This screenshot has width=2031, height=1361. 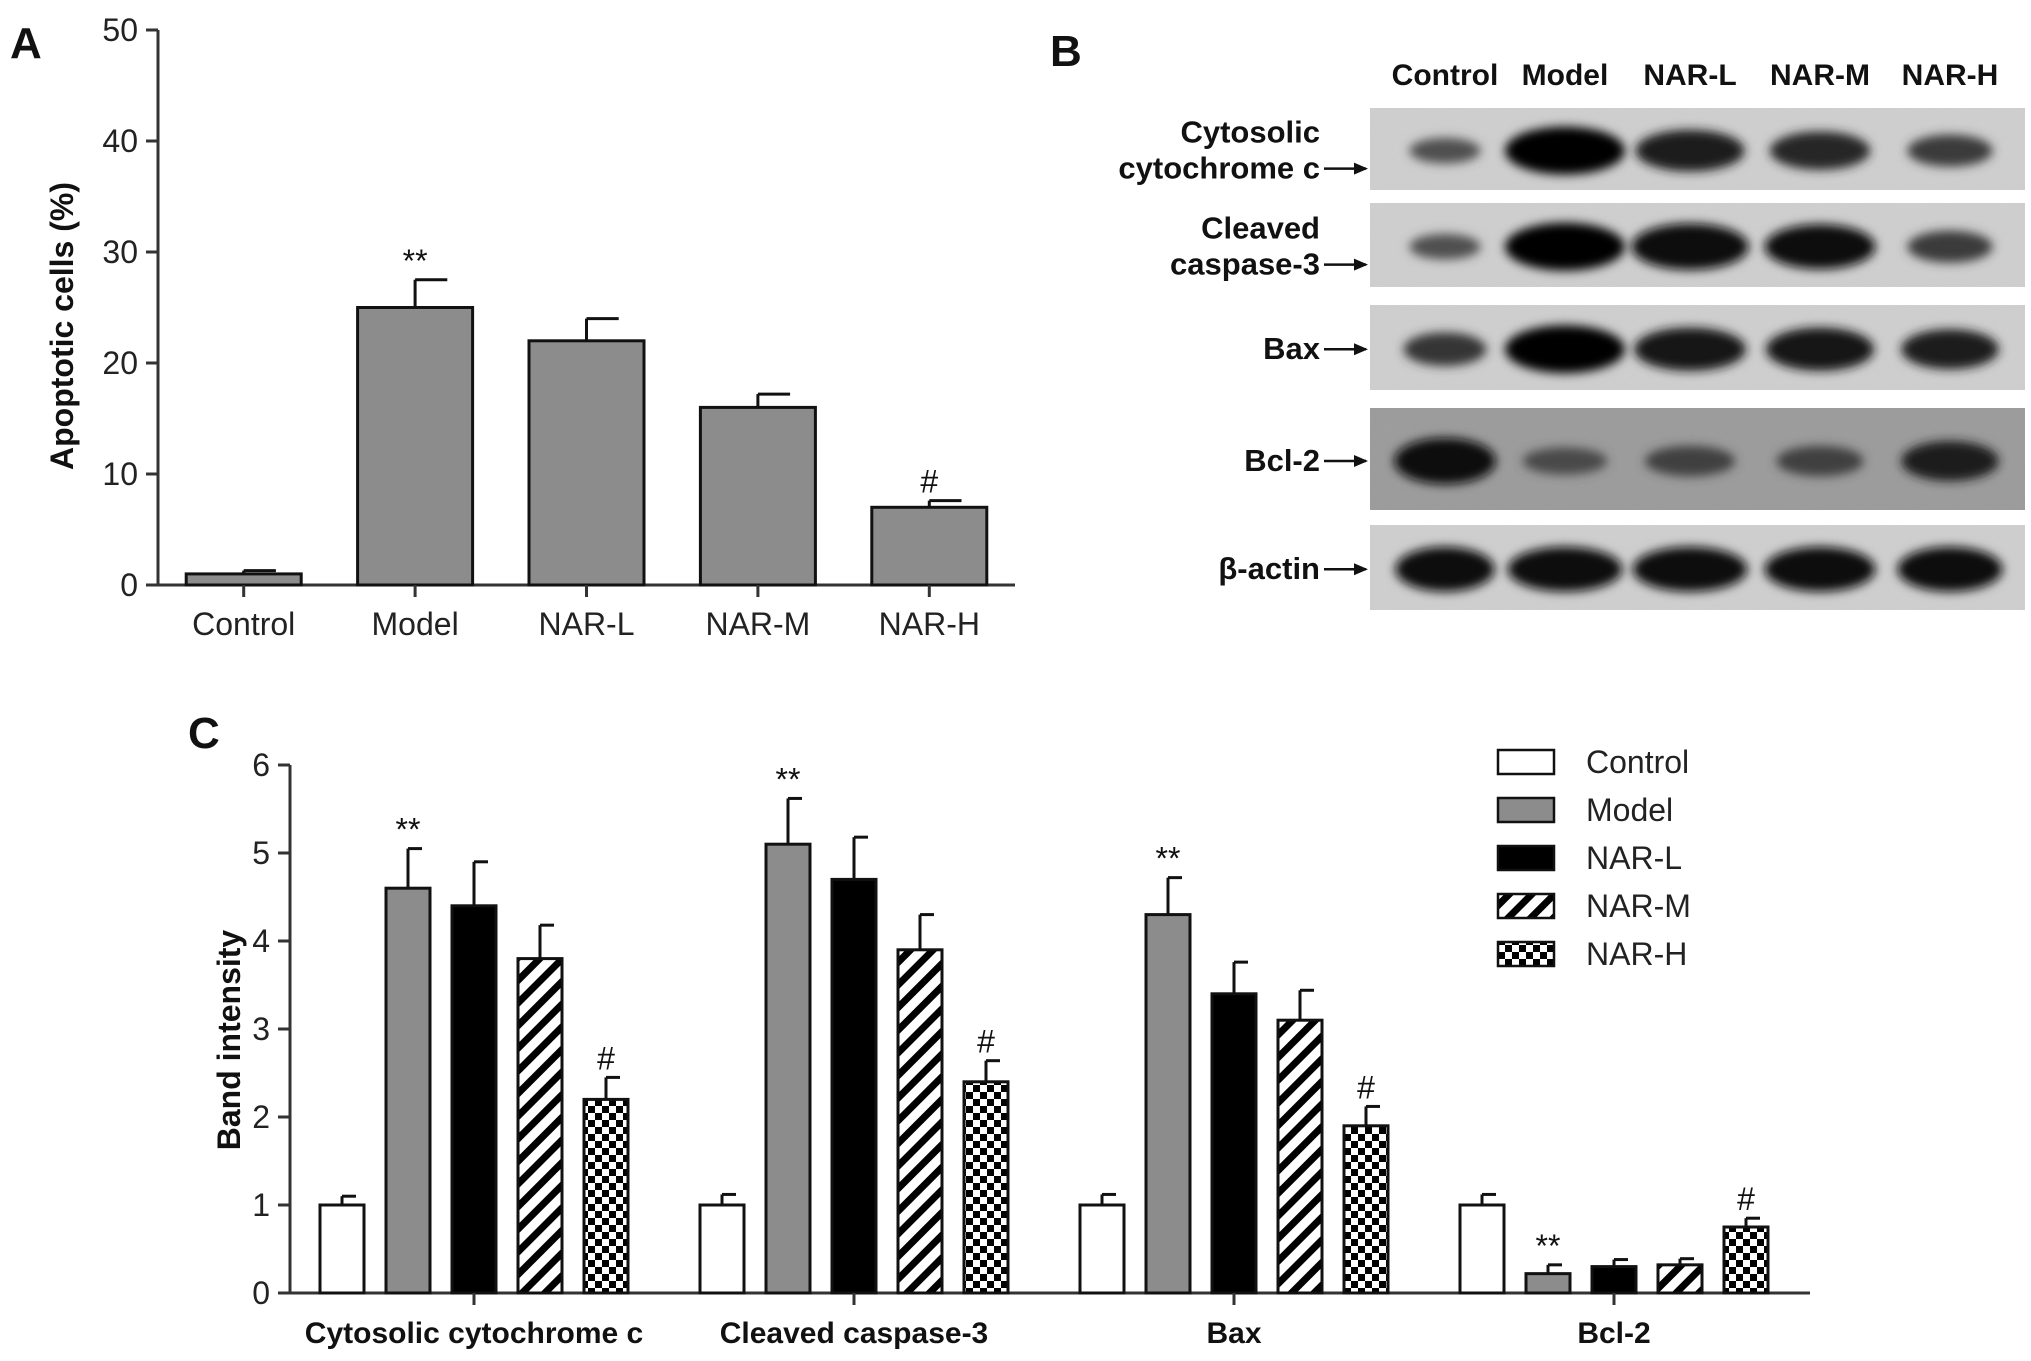 What do you see at coordinates (1250, 132) in the screenshot?
I see `blot-row-label: Cytosolic` at bounding box center [1250, 132].